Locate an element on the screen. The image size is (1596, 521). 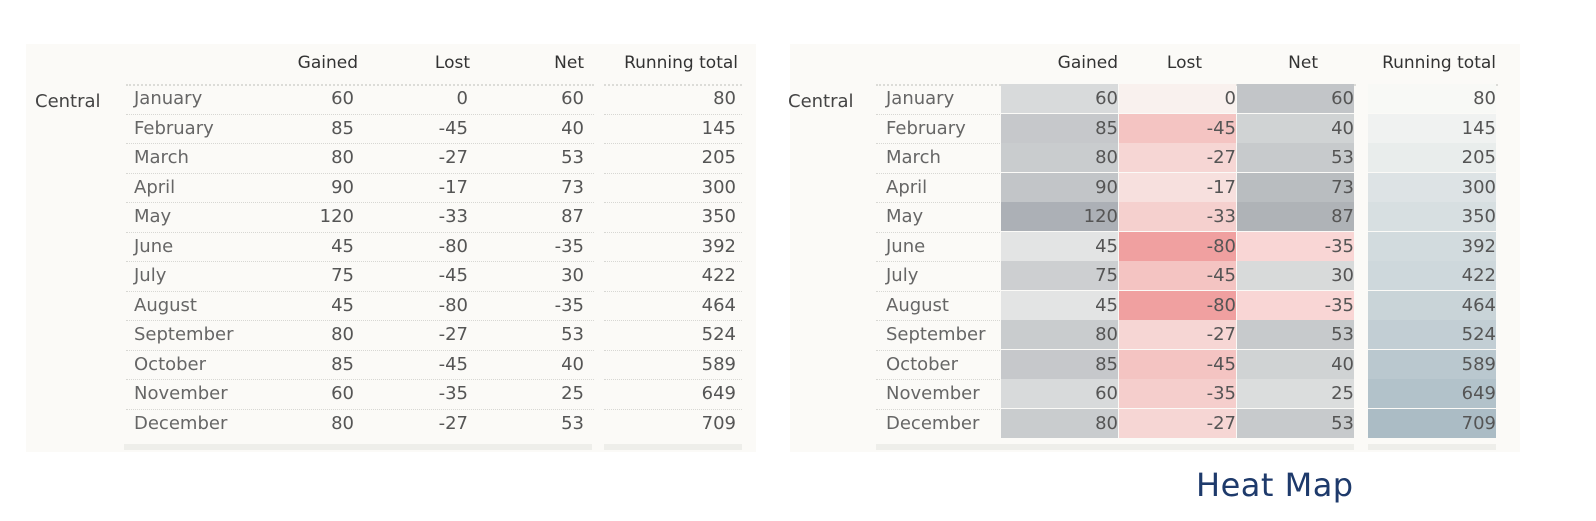
month-cell: June is located at coordinates (906, 246).